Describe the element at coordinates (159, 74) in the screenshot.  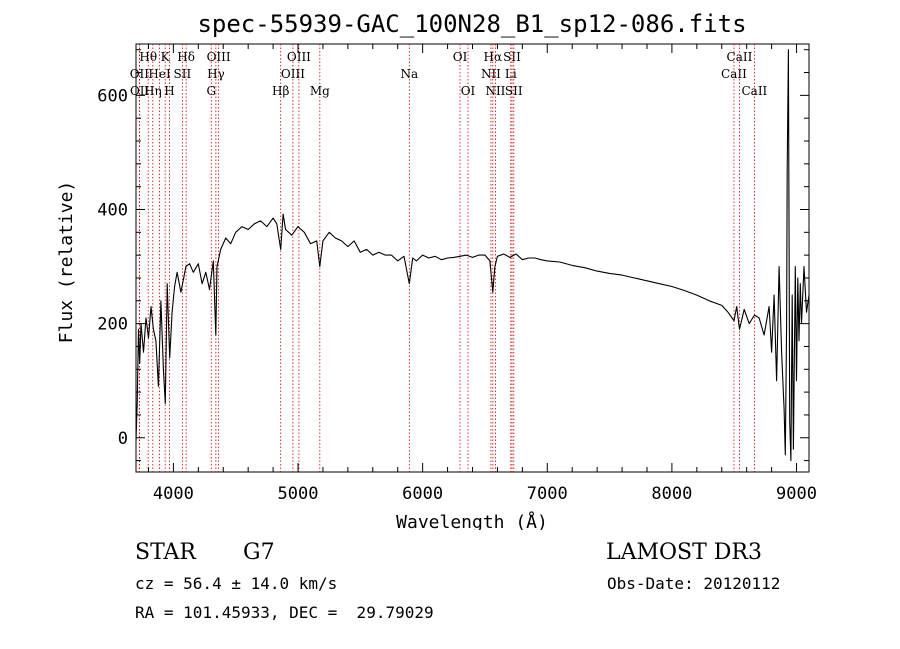
I see `line-label: HeI` at that location.